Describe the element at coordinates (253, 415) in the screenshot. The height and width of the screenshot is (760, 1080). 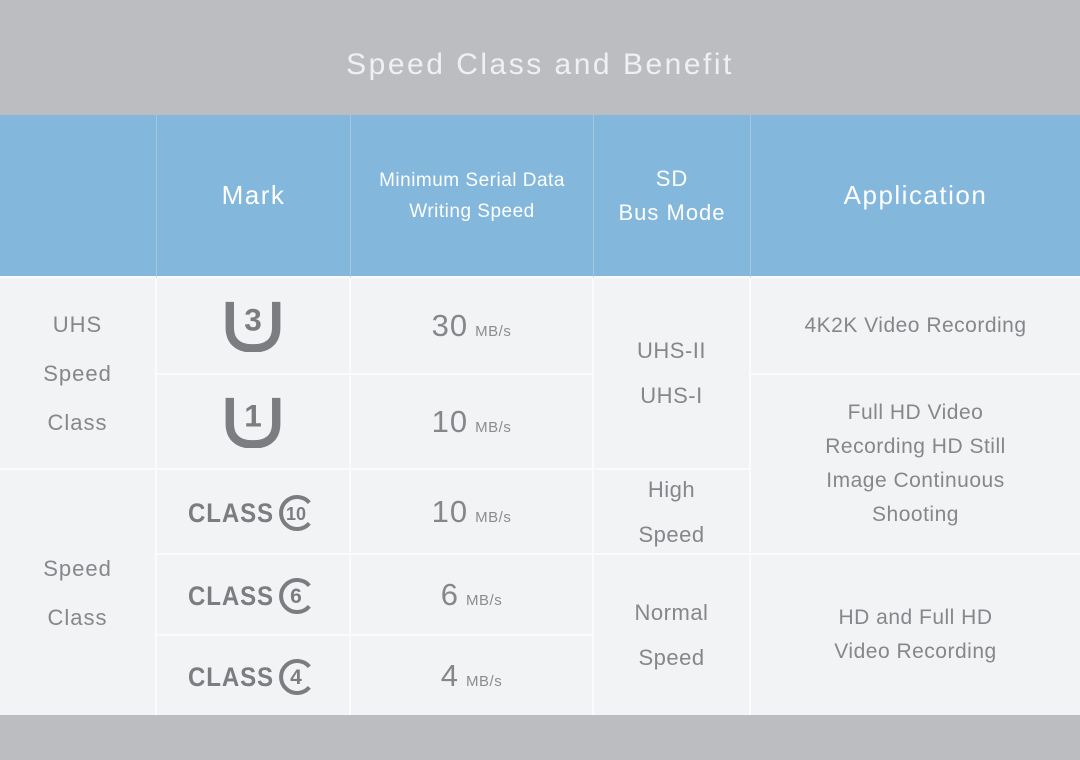
I see `svg-text: 1` at that location.